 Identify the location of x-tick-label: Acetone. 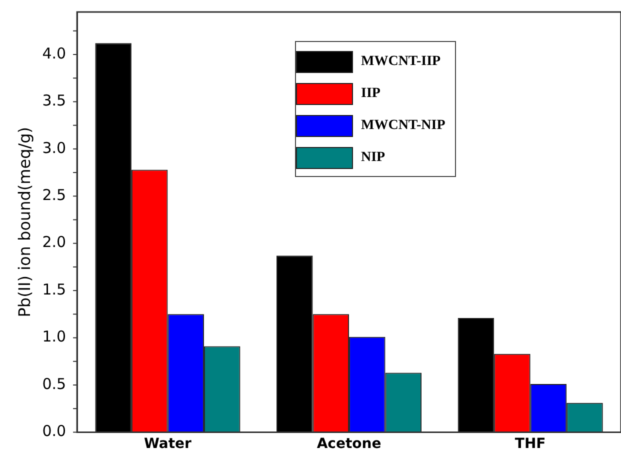
(349, 444).